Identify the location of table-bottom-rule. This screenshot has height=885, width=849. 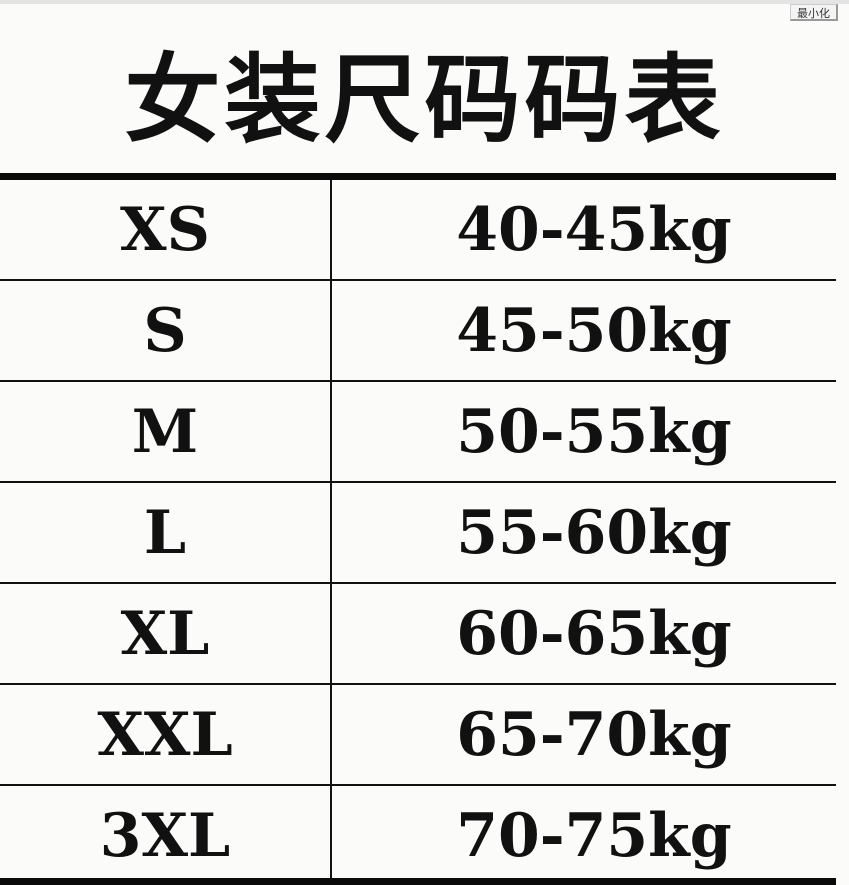
(418, 881).